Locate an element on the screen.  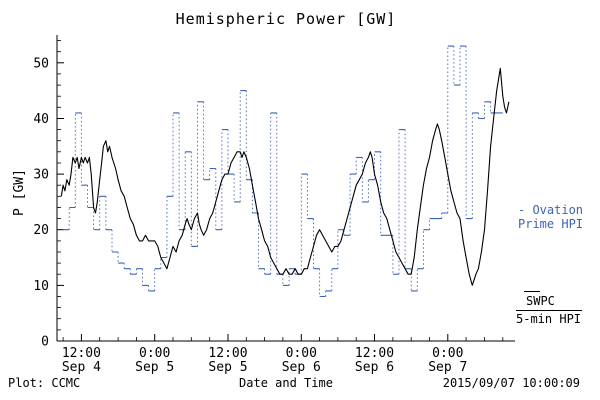
svg-text: Sep 7 is located at coordinates (447, 367).